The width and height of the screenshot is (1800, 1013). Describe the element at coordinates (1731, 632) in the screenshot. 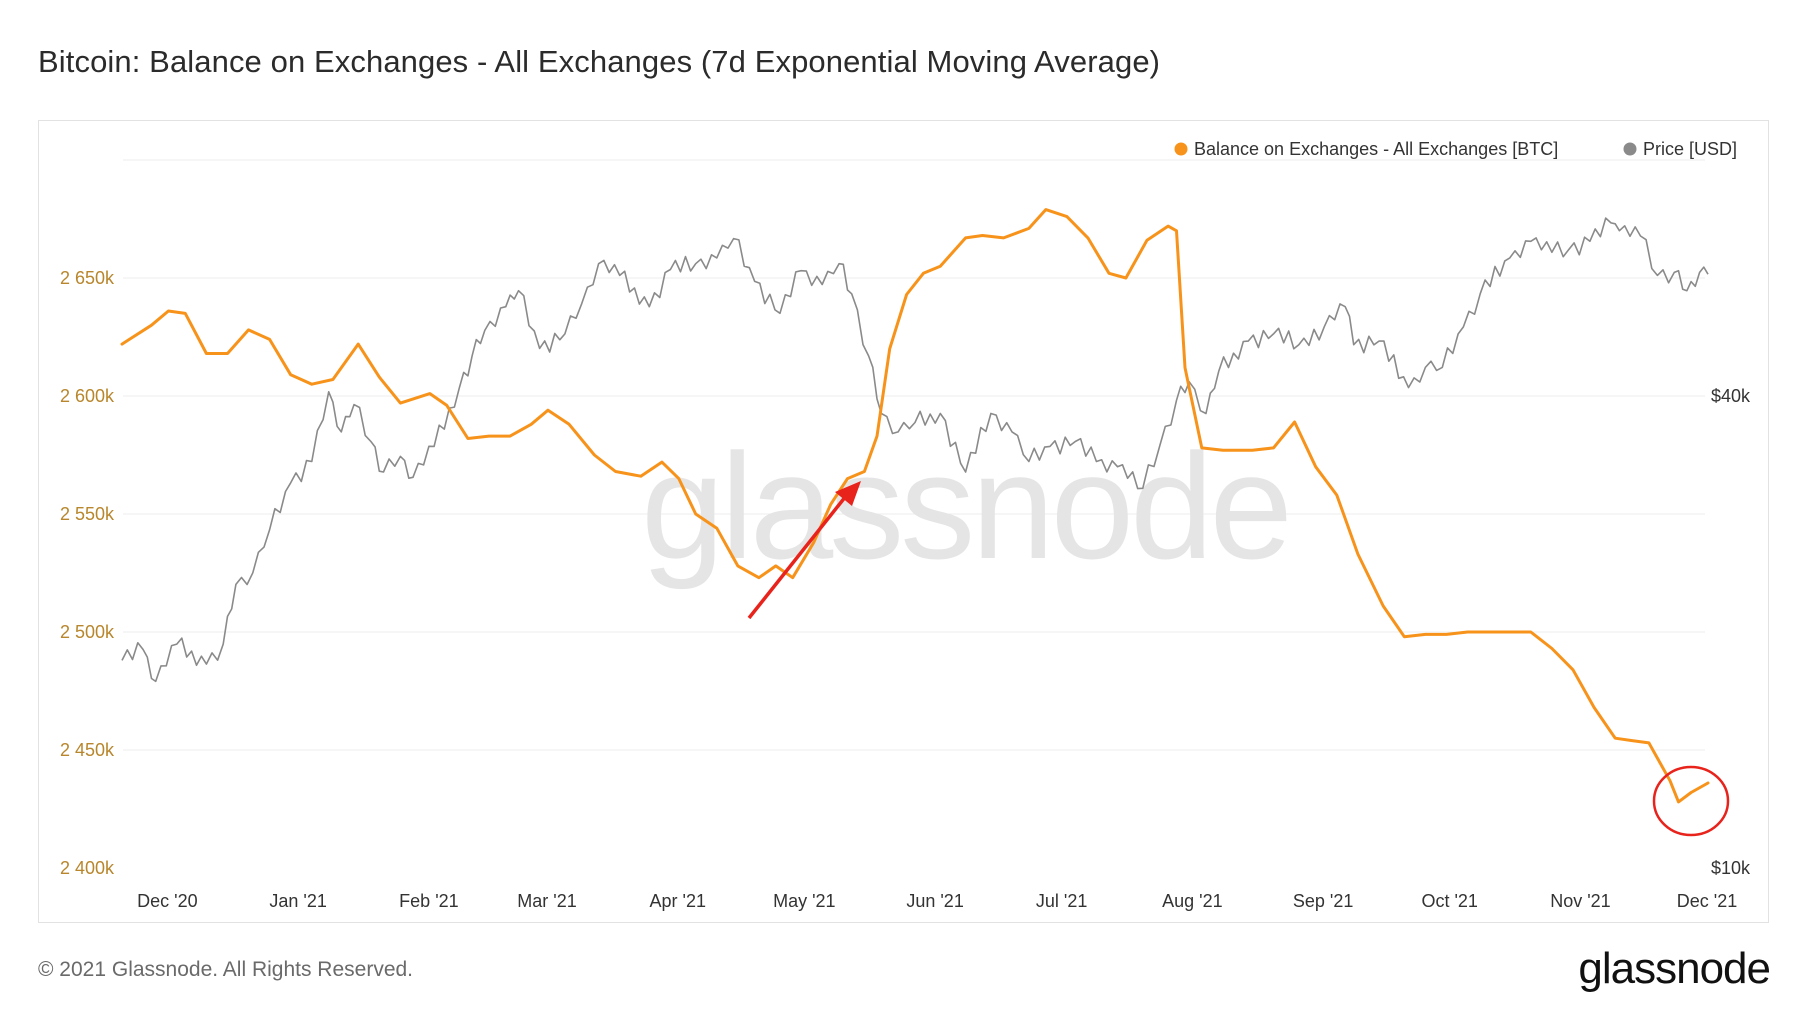

I see `right-axis-ticks: $10k $40k` at that location.